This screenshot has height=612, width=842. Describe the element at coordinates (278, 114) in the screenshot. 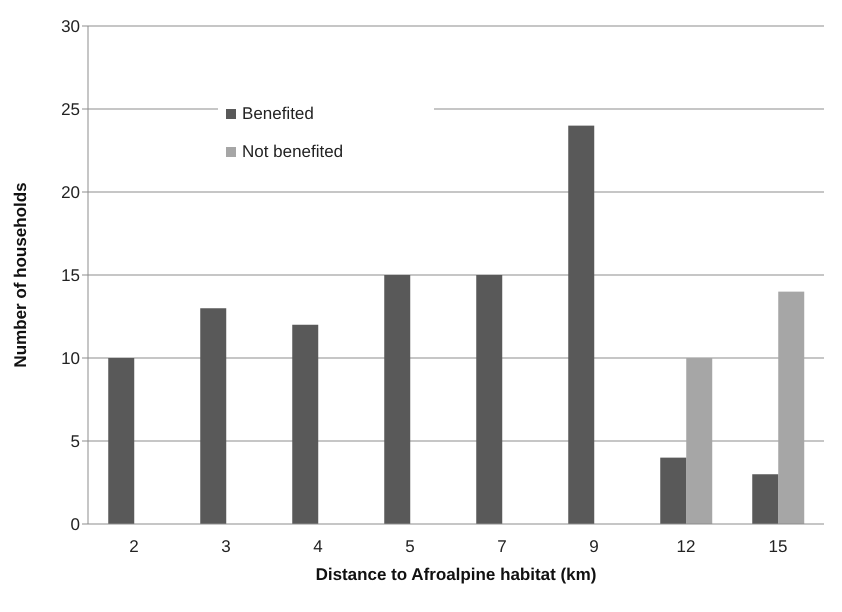

I see `legend-label: Benefited` at that location.